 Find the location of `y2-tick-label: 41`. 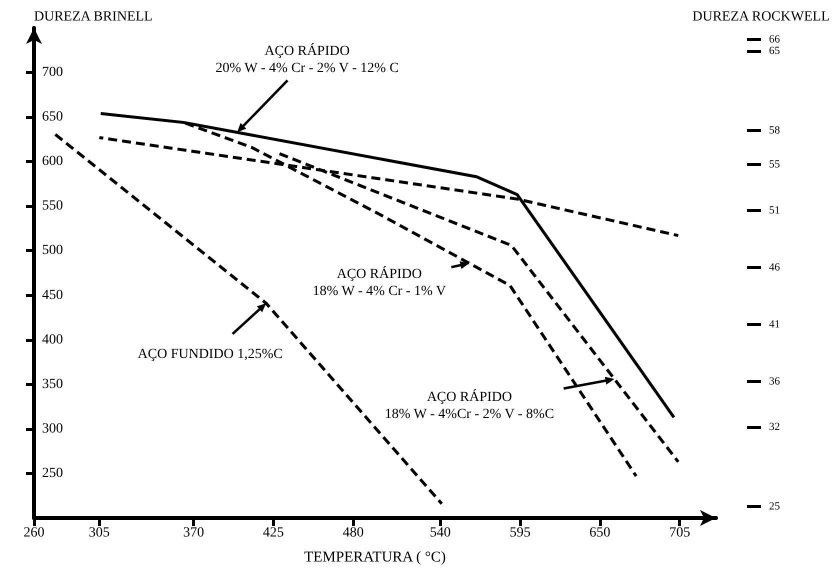

y2-tick-label: 41 is located at coordinates (774, 324).